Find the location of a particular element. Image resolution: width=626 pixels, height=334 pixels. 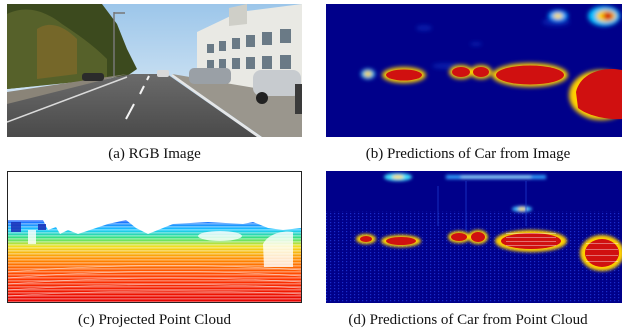

caption-image-prediction: (b) Predictions of Car from Image is located at coordinates (468, 154).